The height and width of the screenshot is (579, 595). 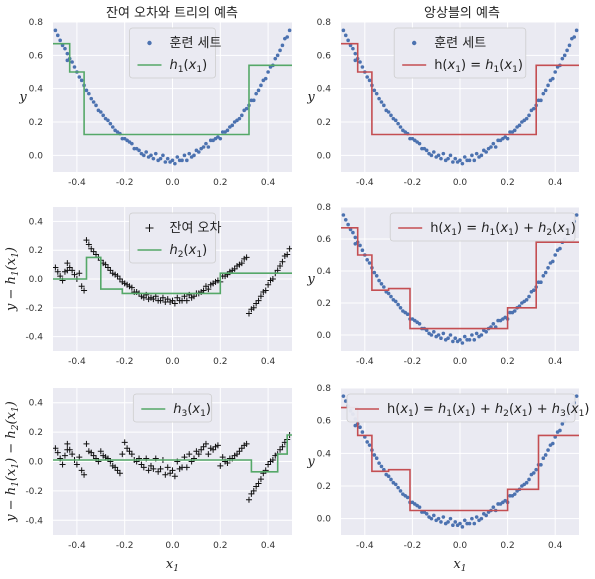 What do you see at coordinates (414, 43) in the screenshot?
I see `legend-dot-marker` at bounding box center [414, 43].